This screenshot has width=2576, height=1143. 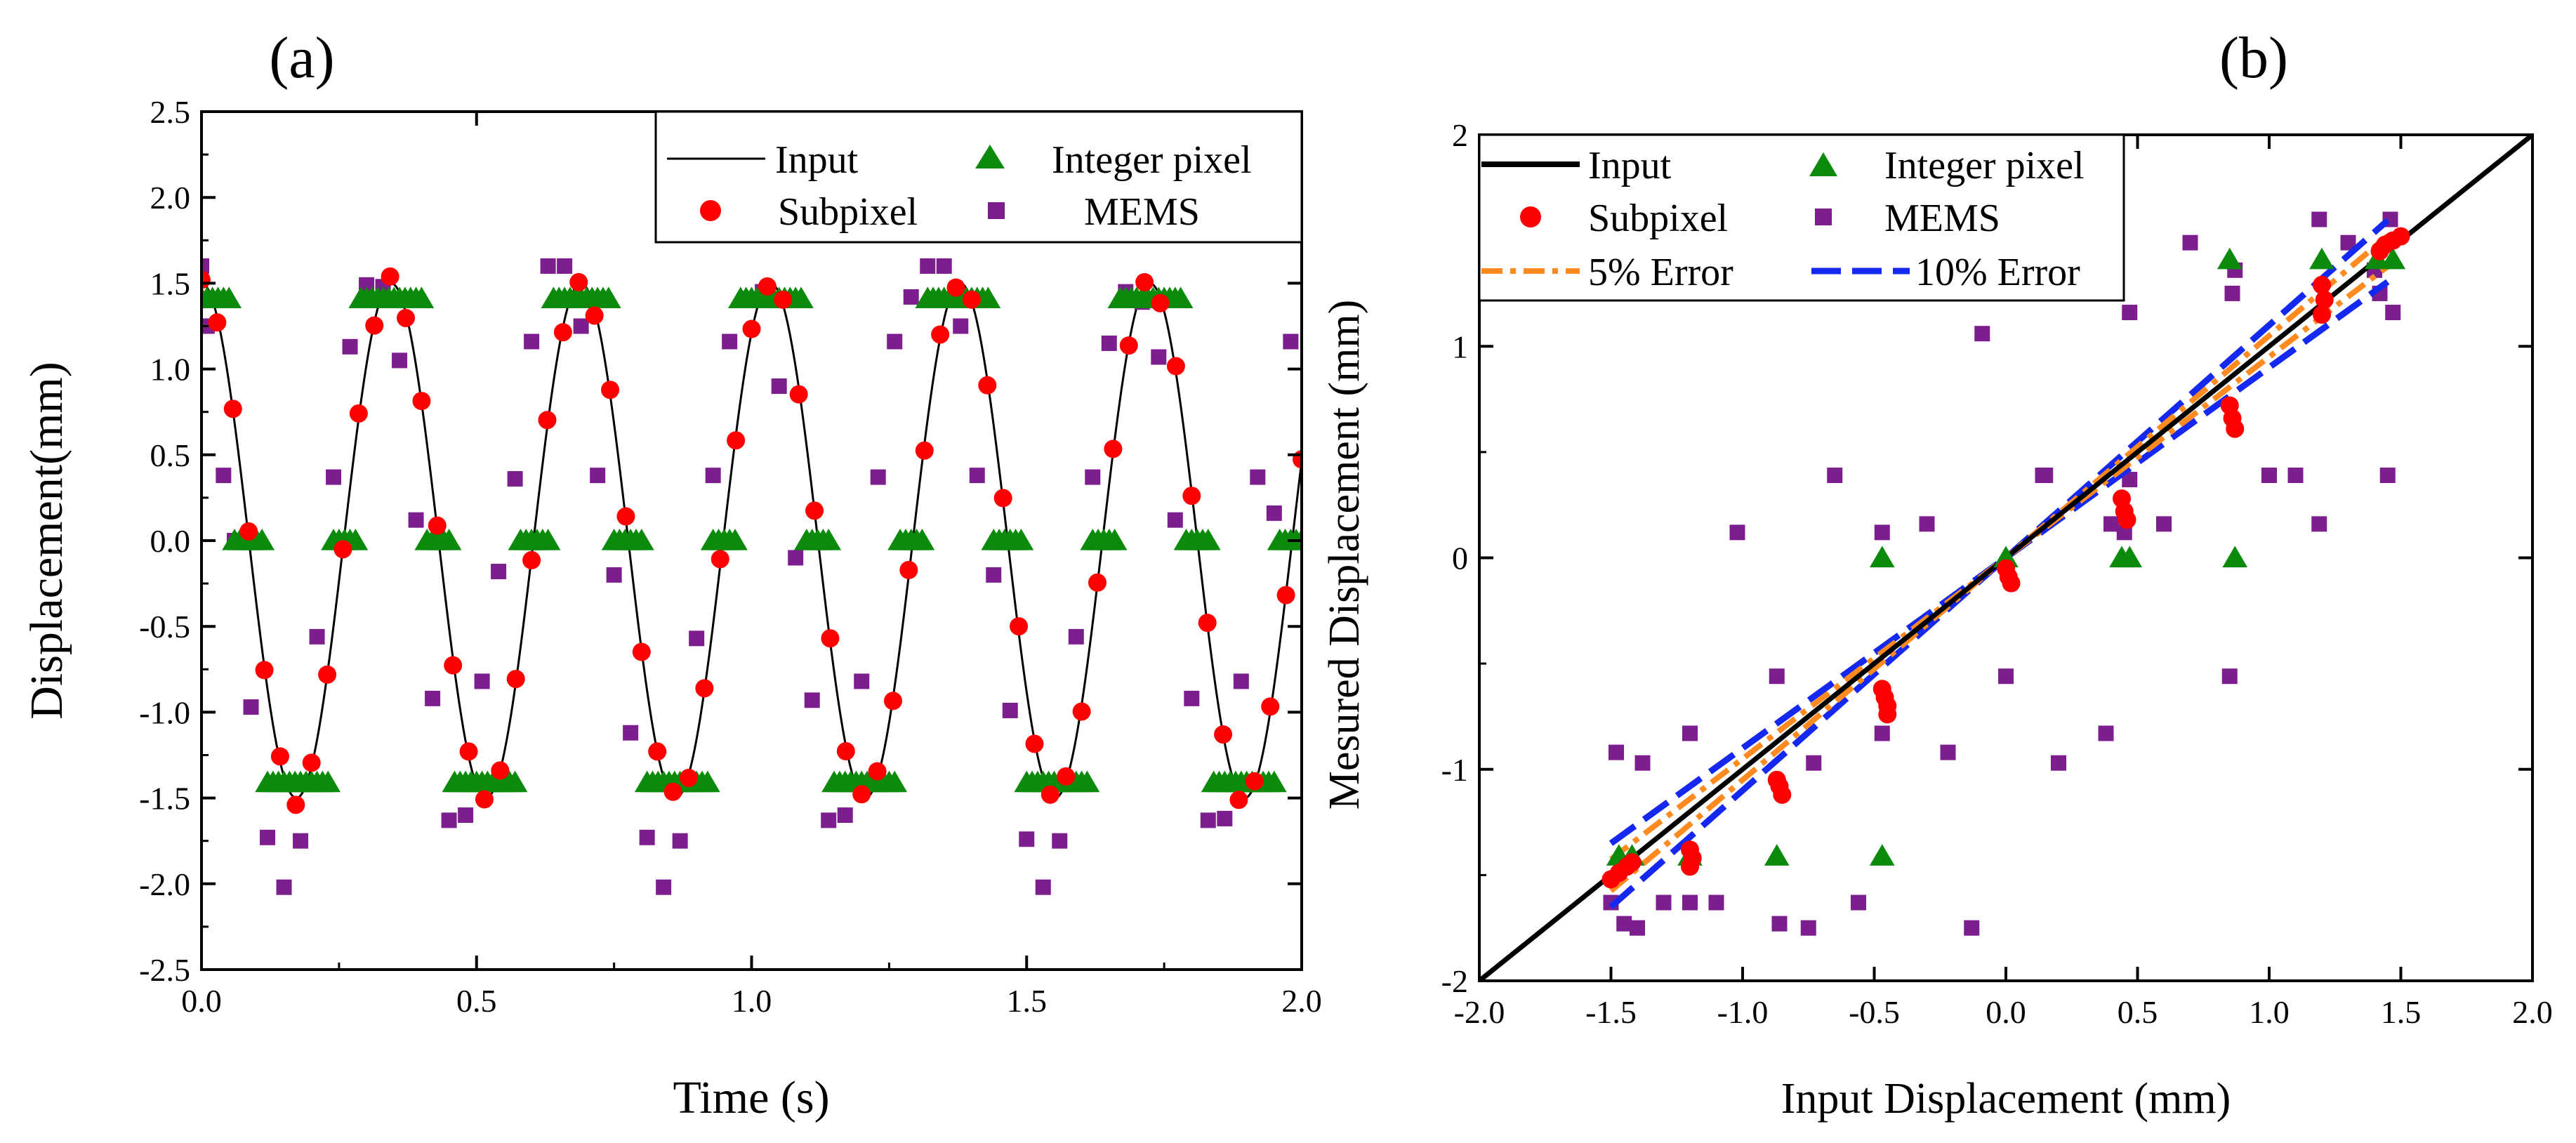 What do you see at coordinates (1611, 1012) in the screenshot?
I see `x-tick-label: -1.5` at bounding box center [1611, 1012].